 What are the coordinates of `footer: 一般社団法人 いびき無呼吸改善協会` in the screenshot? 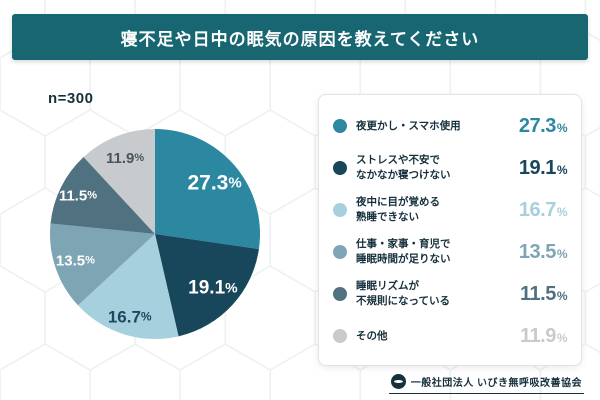 It's located at (486, 384).